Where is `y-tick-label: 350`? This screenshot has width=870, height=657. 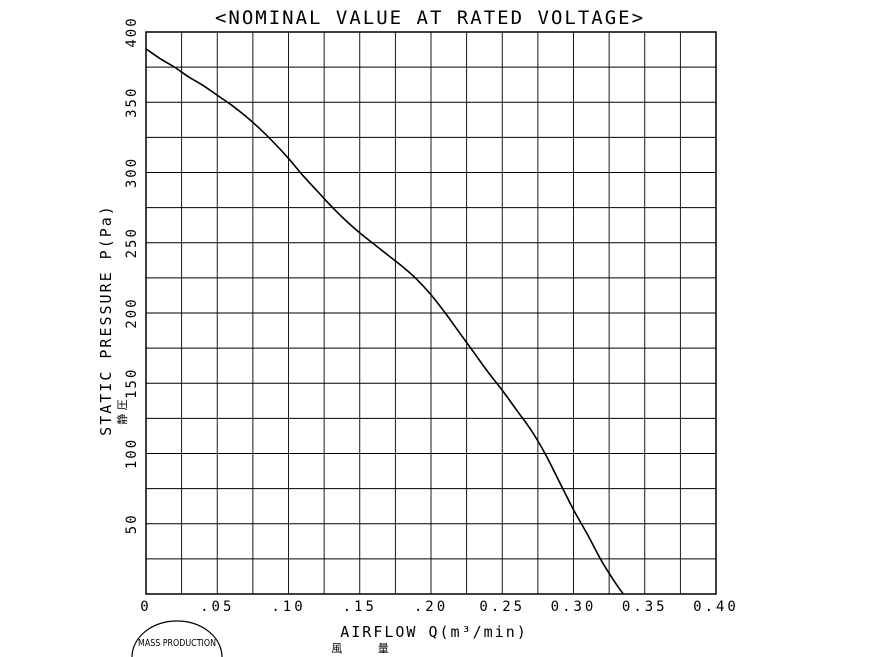
y-tick-label: 350 is located at coordinates (132, 102).